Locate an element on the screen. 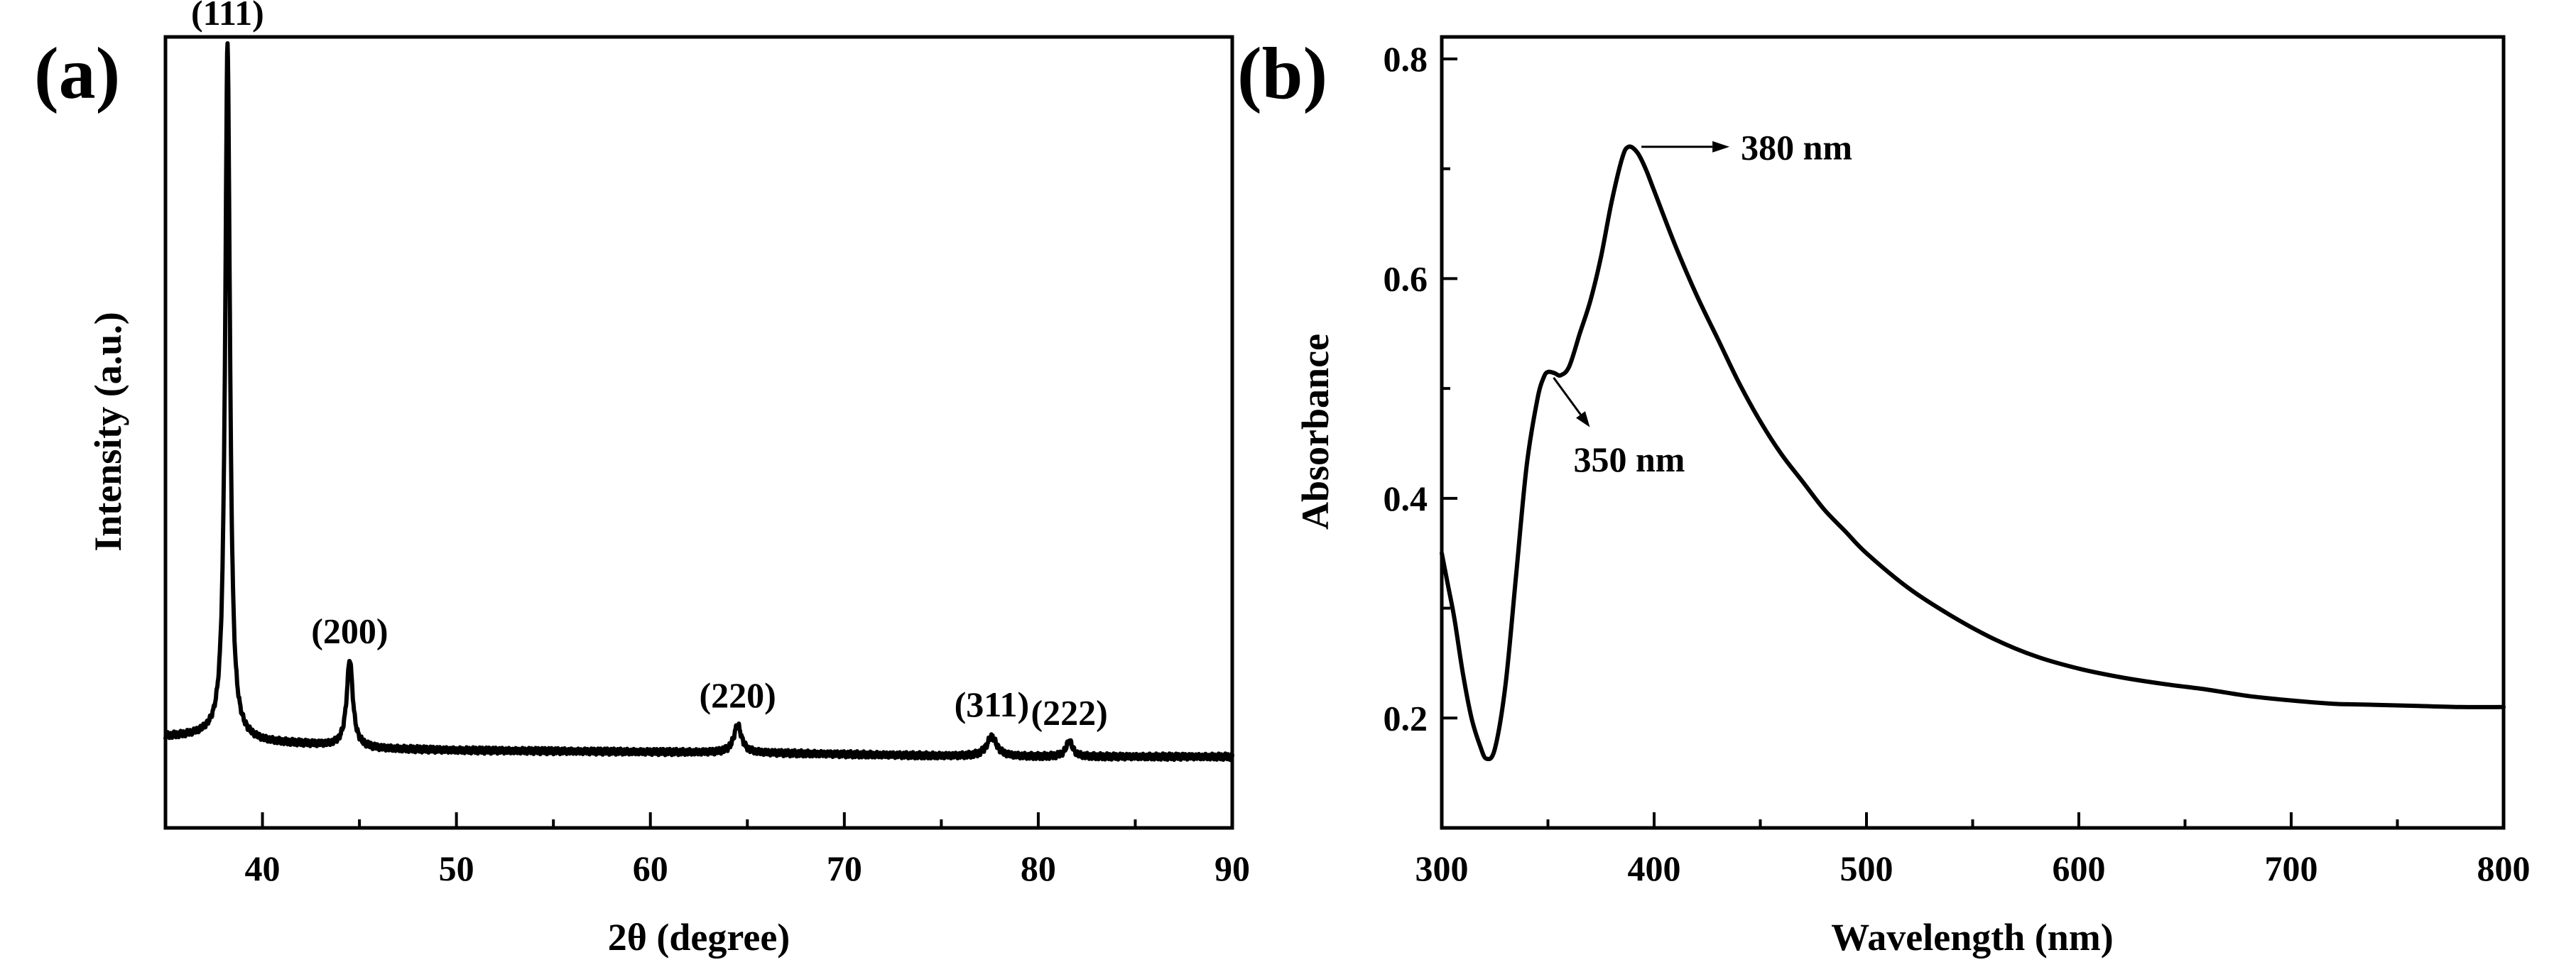 Image resolution: width=2576 pixels, height=977 pixels. x-tick-label: 500 is located at coordinates (1867, 868).